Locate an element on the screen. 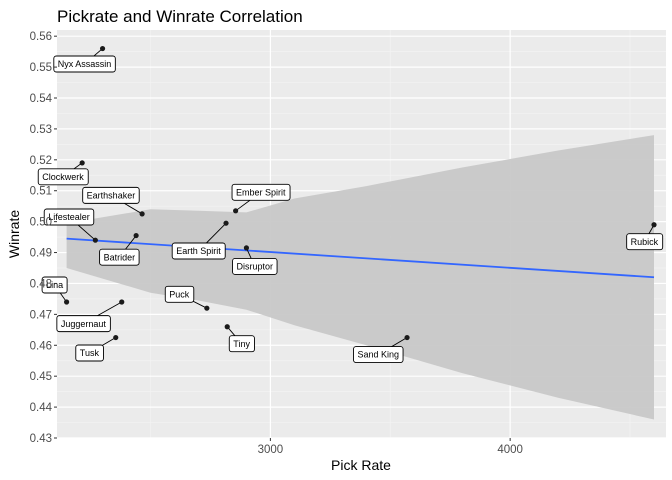  label-batrider: Batrider is located at coordinates (119, 257).